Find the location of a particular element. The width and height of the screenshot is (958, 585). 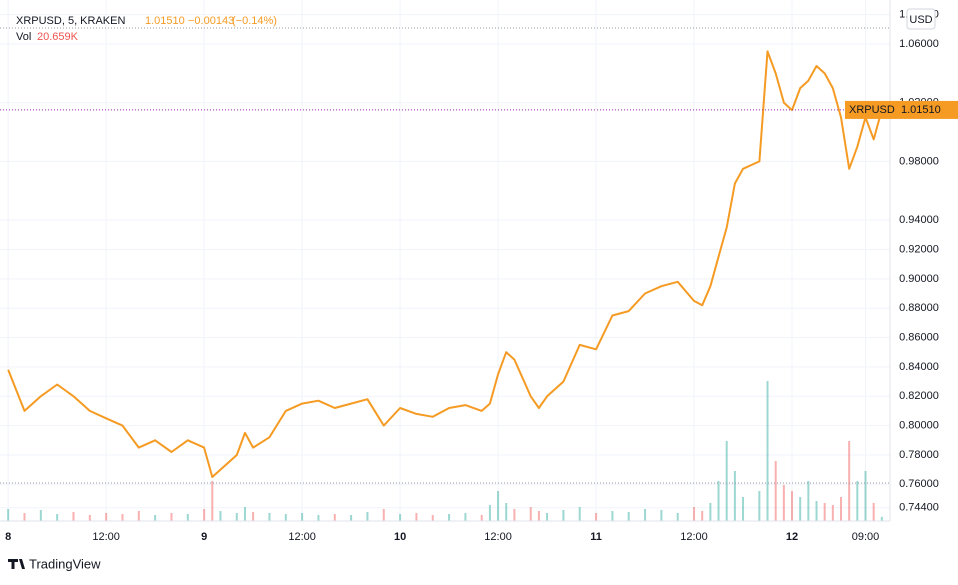

currency-button is located at coordinates (921, 19).